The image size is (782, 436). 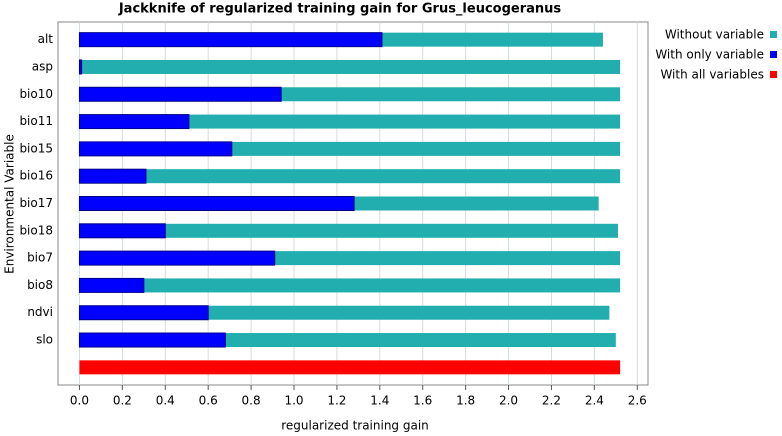 I want to click on x-tick-label: 2.0, so click(x=508, y=401).